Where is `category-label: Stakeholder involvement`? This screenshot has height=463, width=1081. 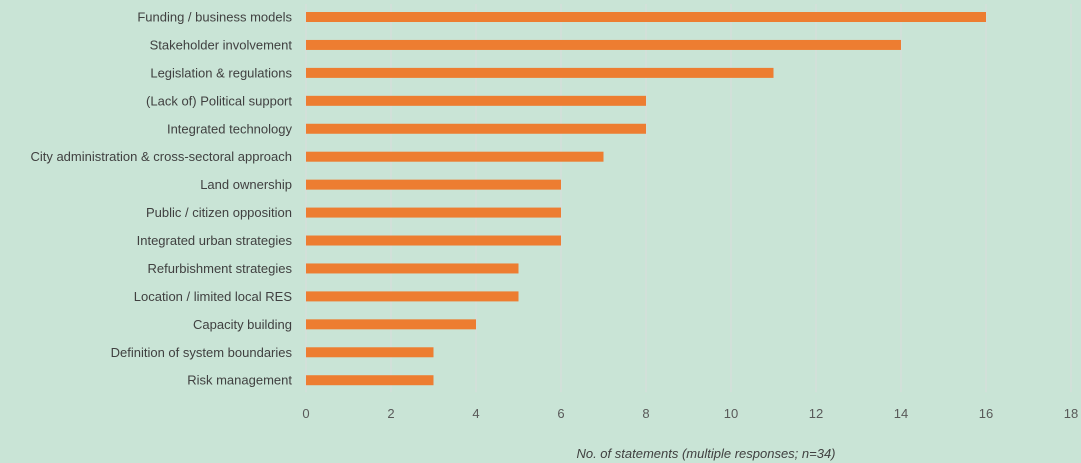
category-label: Stakeholder involvement is located at coordinates (221, 44).